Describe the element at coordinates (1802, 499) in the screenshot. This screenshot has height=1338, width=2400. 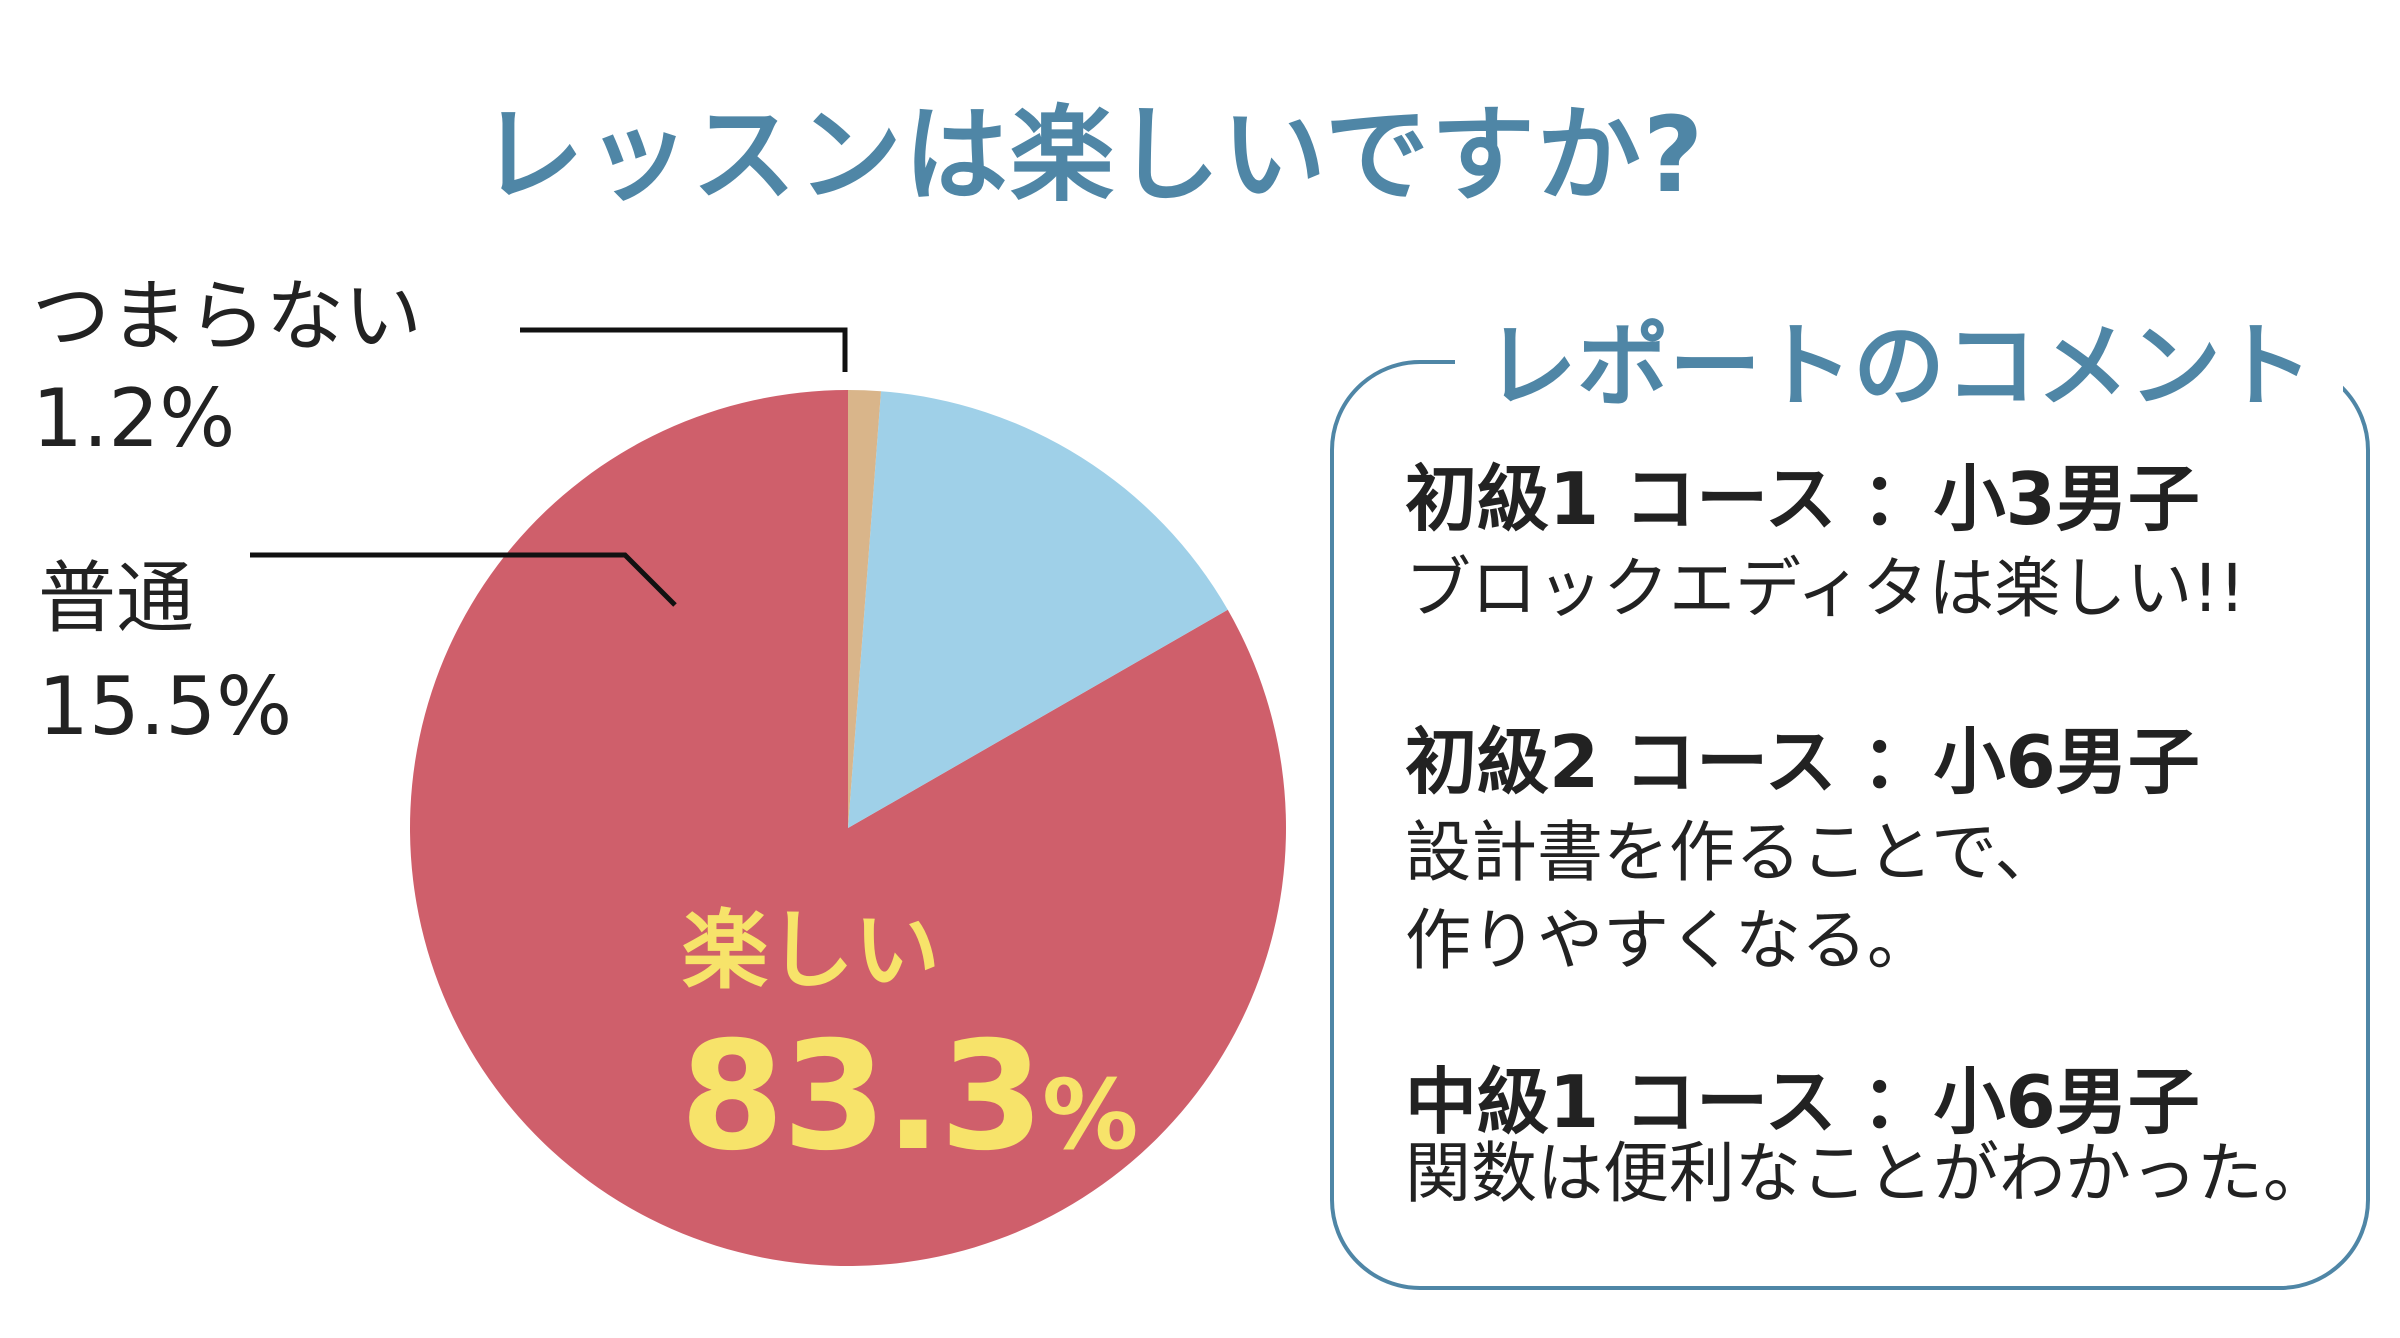
I see `comment-header-1: 初級1 コース ：小3男子` at that location.